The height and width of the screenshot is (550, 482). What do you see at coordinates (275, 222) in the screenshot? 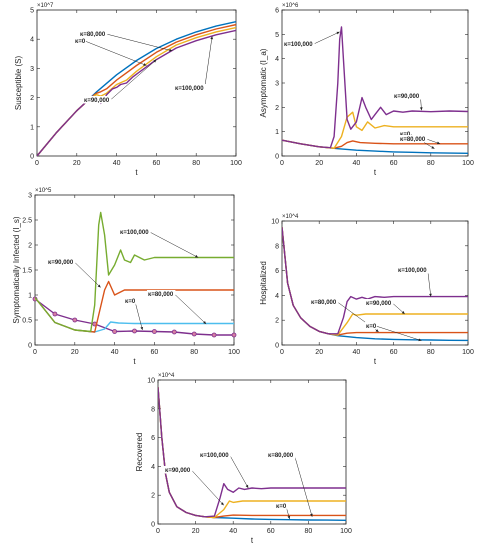
I see `y-tick-label: 10` at bounding box center [275, 222].